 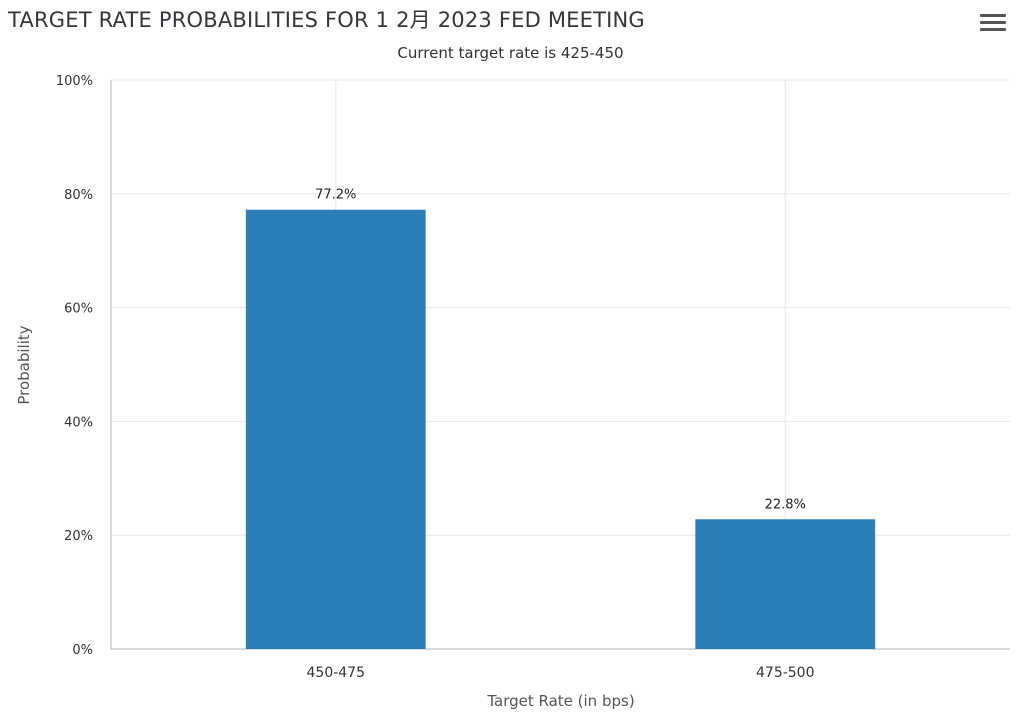 I want to click on bar-data-label: 77.2%, so click(x=335, y=195).